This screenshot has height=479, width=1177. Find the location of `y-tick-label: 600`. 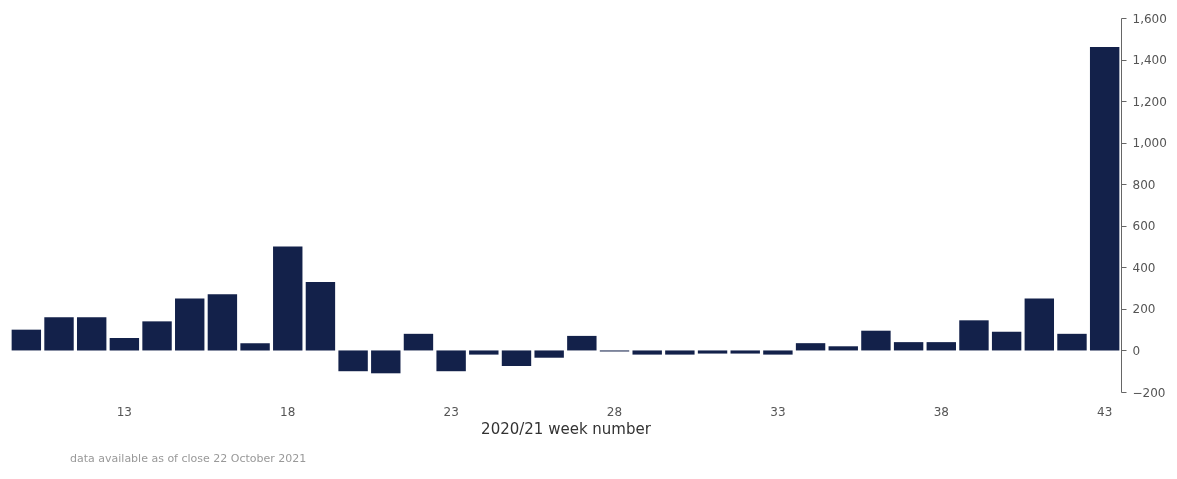

y-tick-label: 600 is located at coordinates (1144, 226).